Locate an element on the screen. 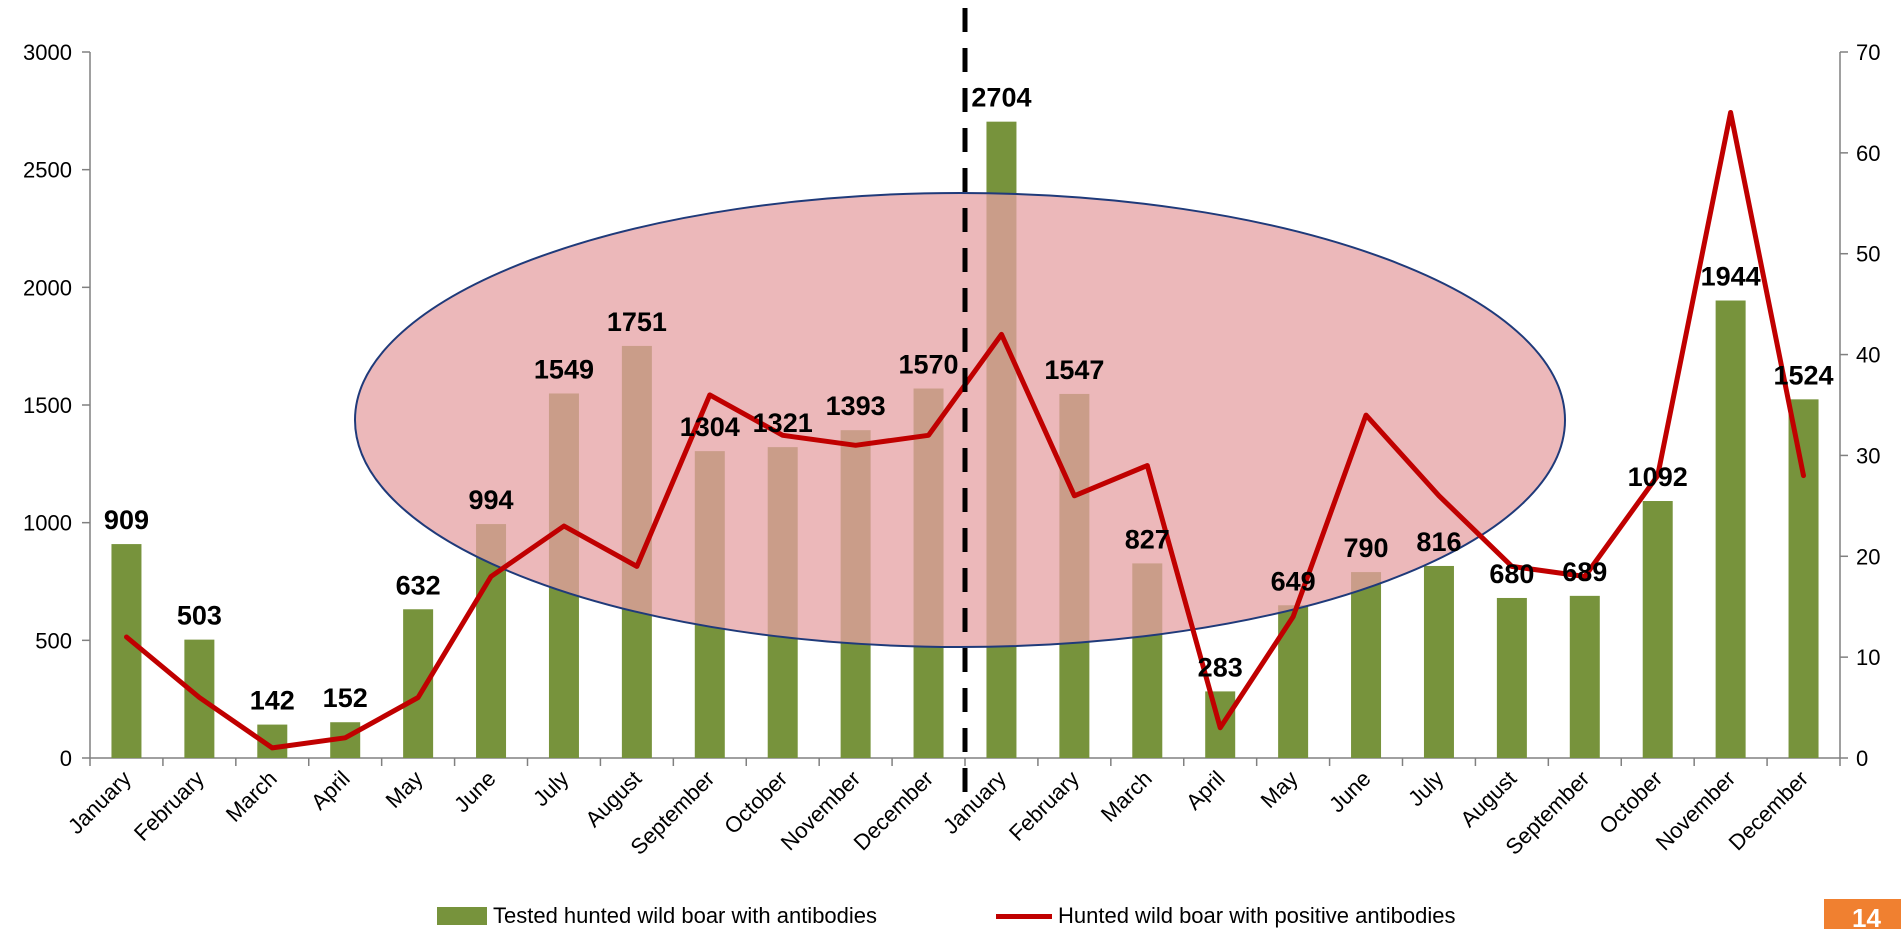 The height and width of the screenshot is (929, 1901). data-label: 503 is located at coordinates (199, 616).